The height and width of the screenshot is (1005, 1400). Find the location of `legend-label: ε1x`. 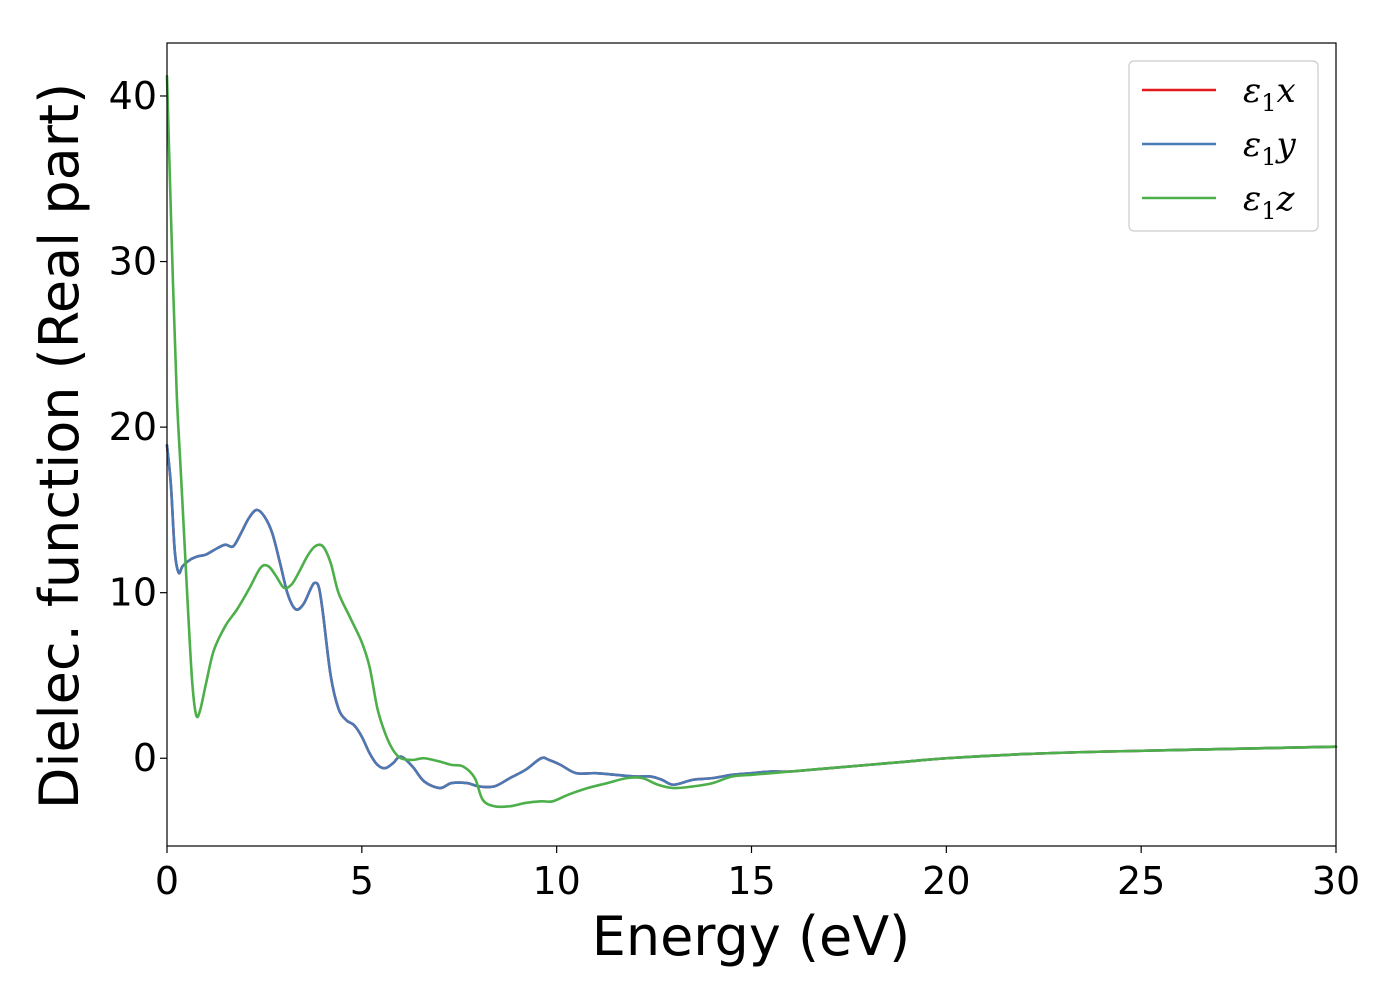

legend-label: ε1x is located at coordinates (1269, 94).